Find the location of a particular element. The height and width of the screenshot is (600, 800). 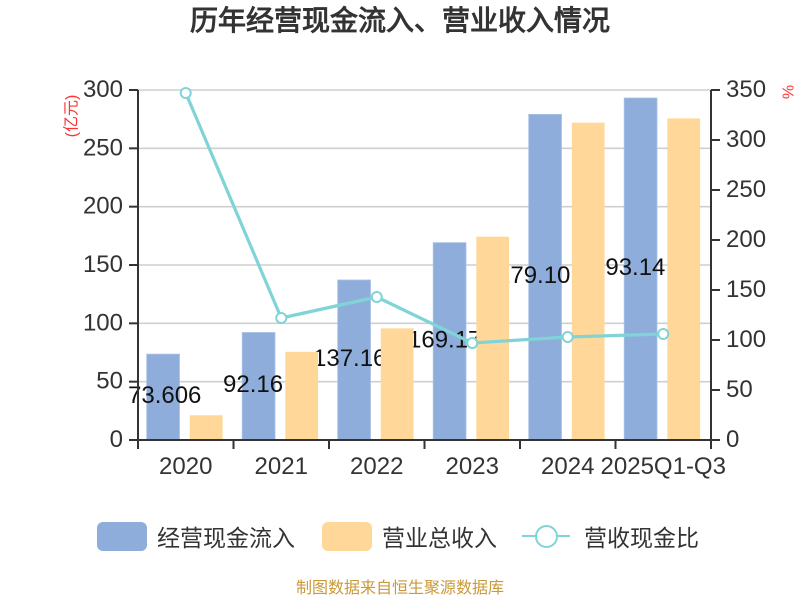

x-tick-label: 2021 is located at coordinates (281, 466).